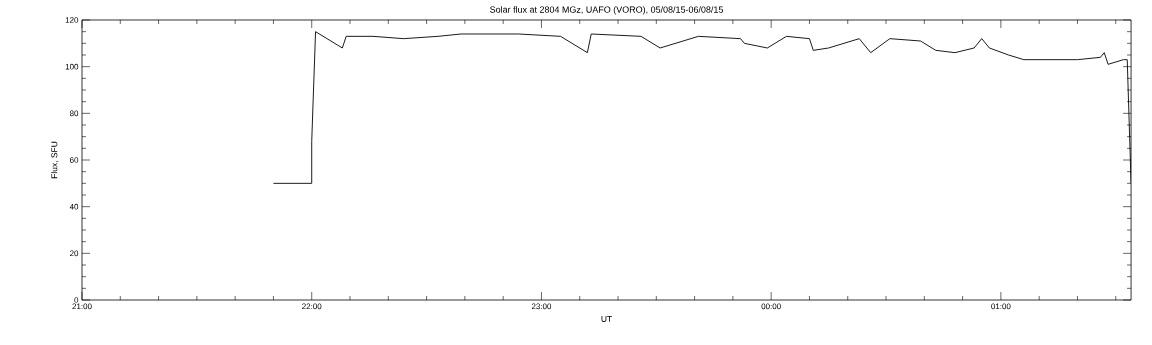 The height and width of the screenshot is (345, 1152). I want to click on chart-title: Solar flux at 2804 MGz, UAFO (VORO), 05/08/15-06/08/15, so click(606, 10).